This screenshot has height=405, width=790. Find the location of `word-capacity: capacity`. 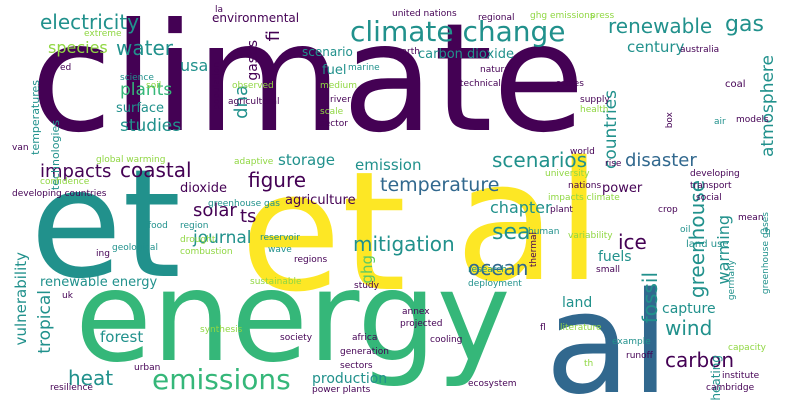

word-capacity: capacity is located at coordinates (747, 348).